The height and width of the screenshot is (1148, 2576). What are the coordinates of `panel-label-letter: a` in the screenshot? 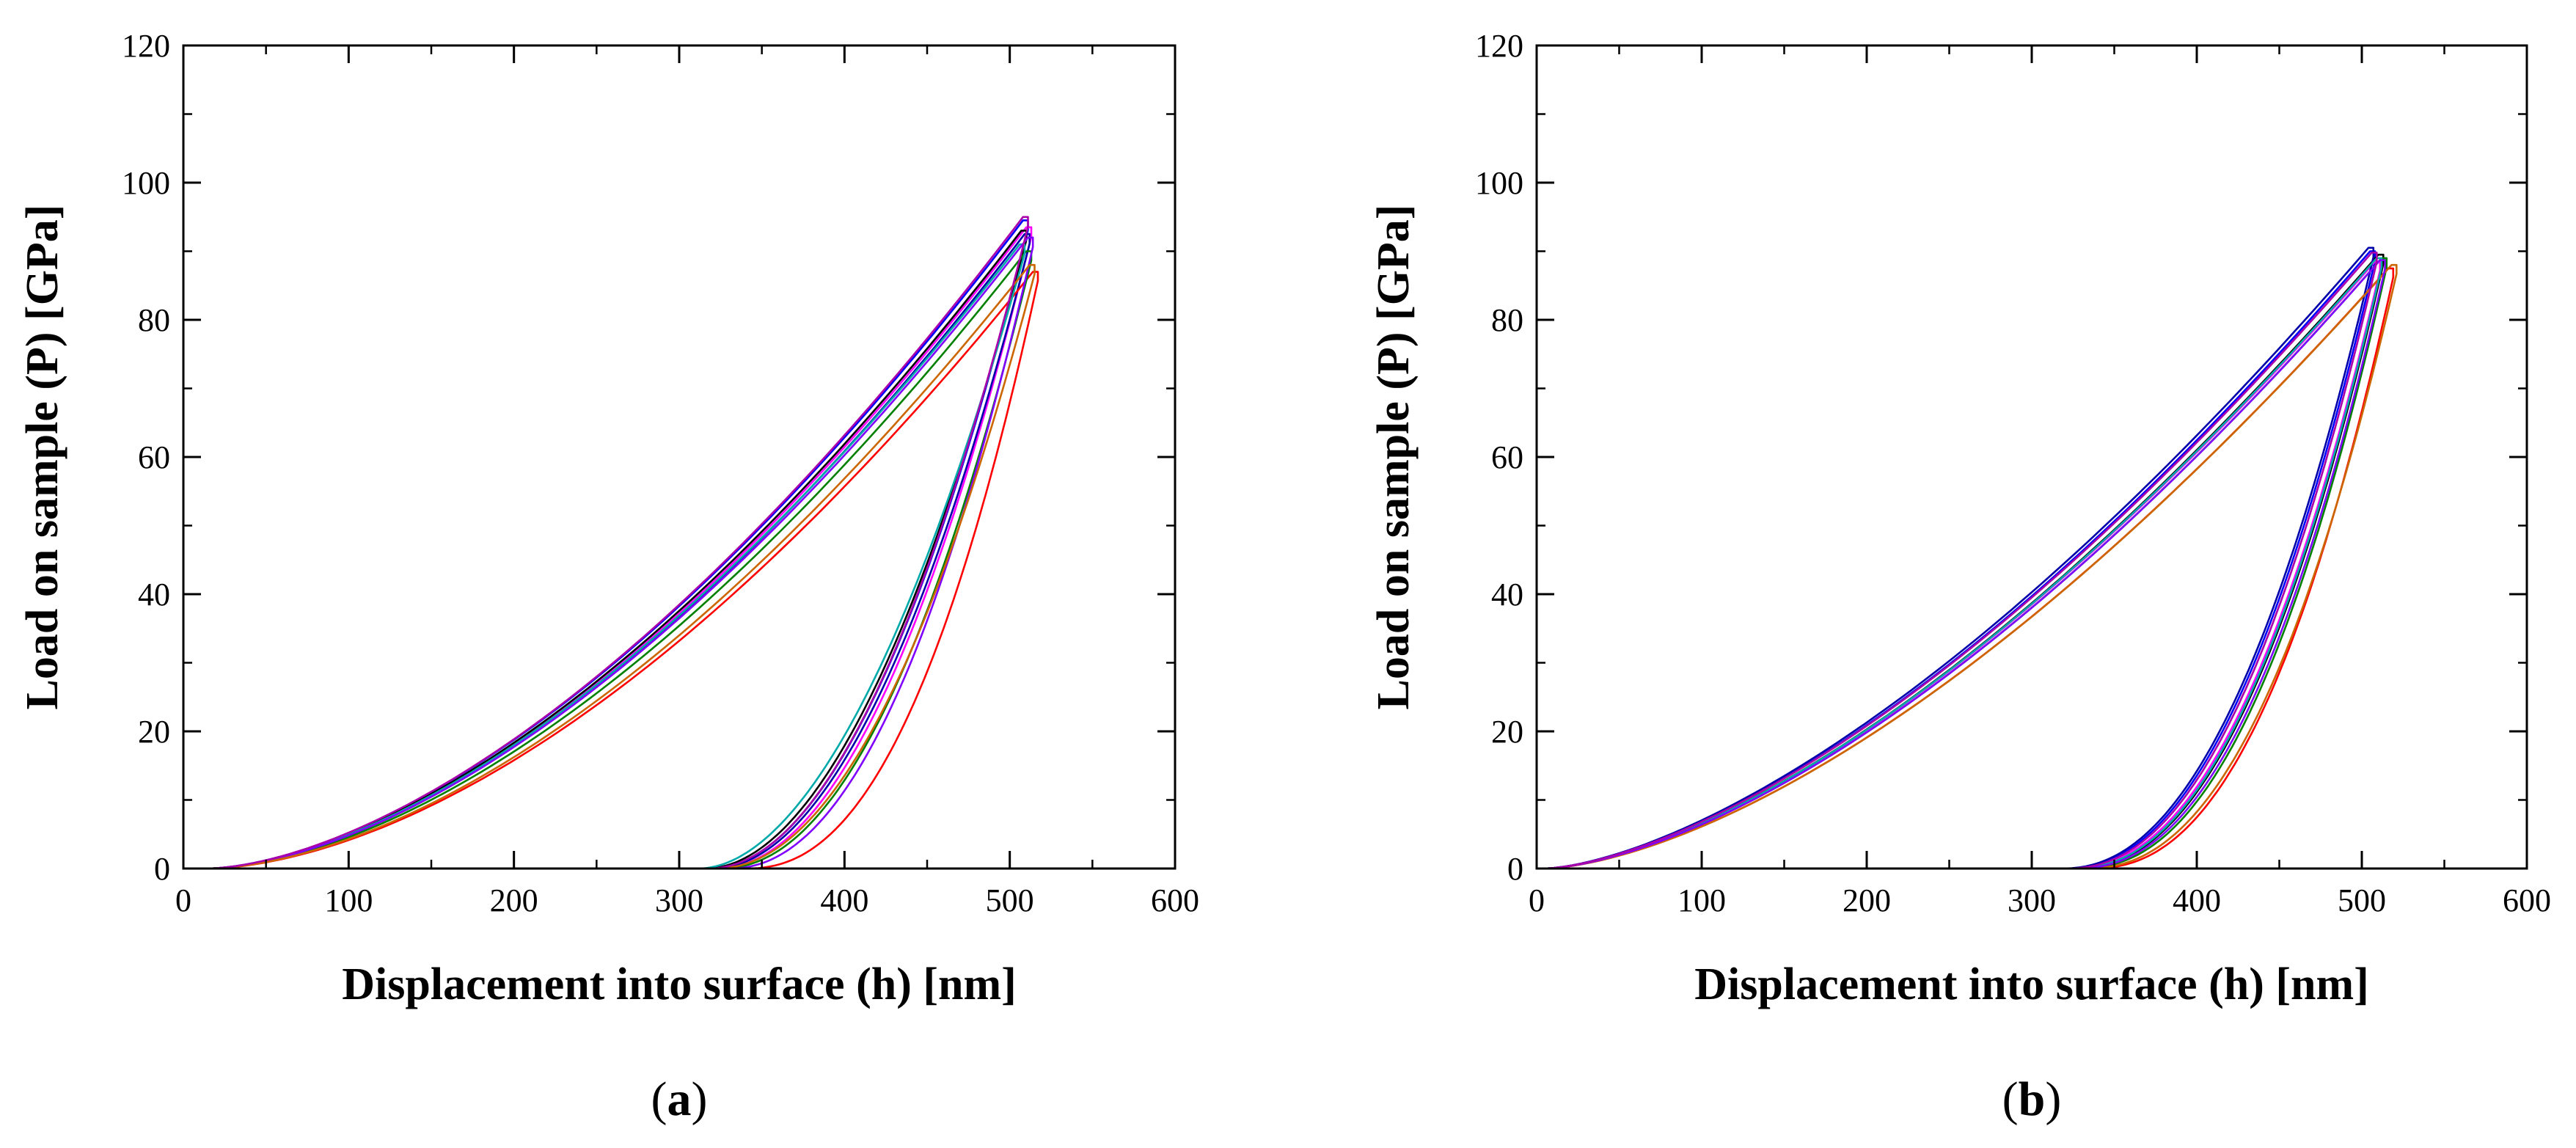 It's located at (679, 1099).